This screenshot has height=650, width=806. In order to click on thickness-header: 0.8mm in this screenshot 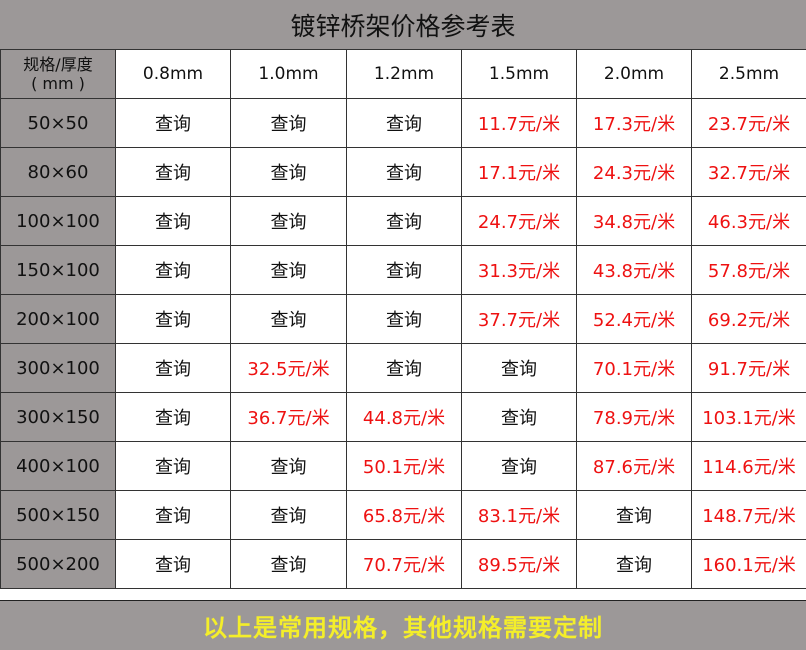, I will do `click(173, 74)`.